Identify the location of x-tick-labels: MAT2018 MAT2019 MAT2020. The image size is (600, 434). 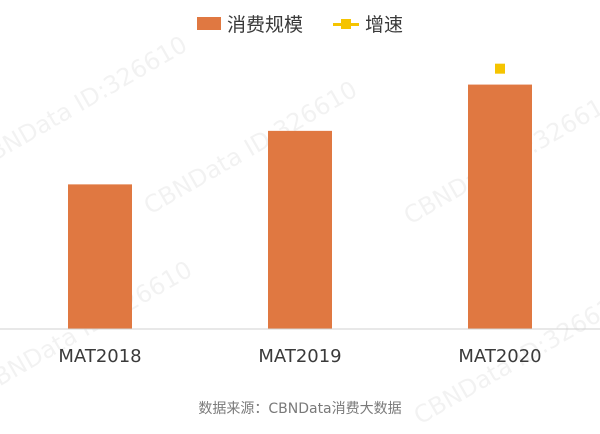
(299, 356).